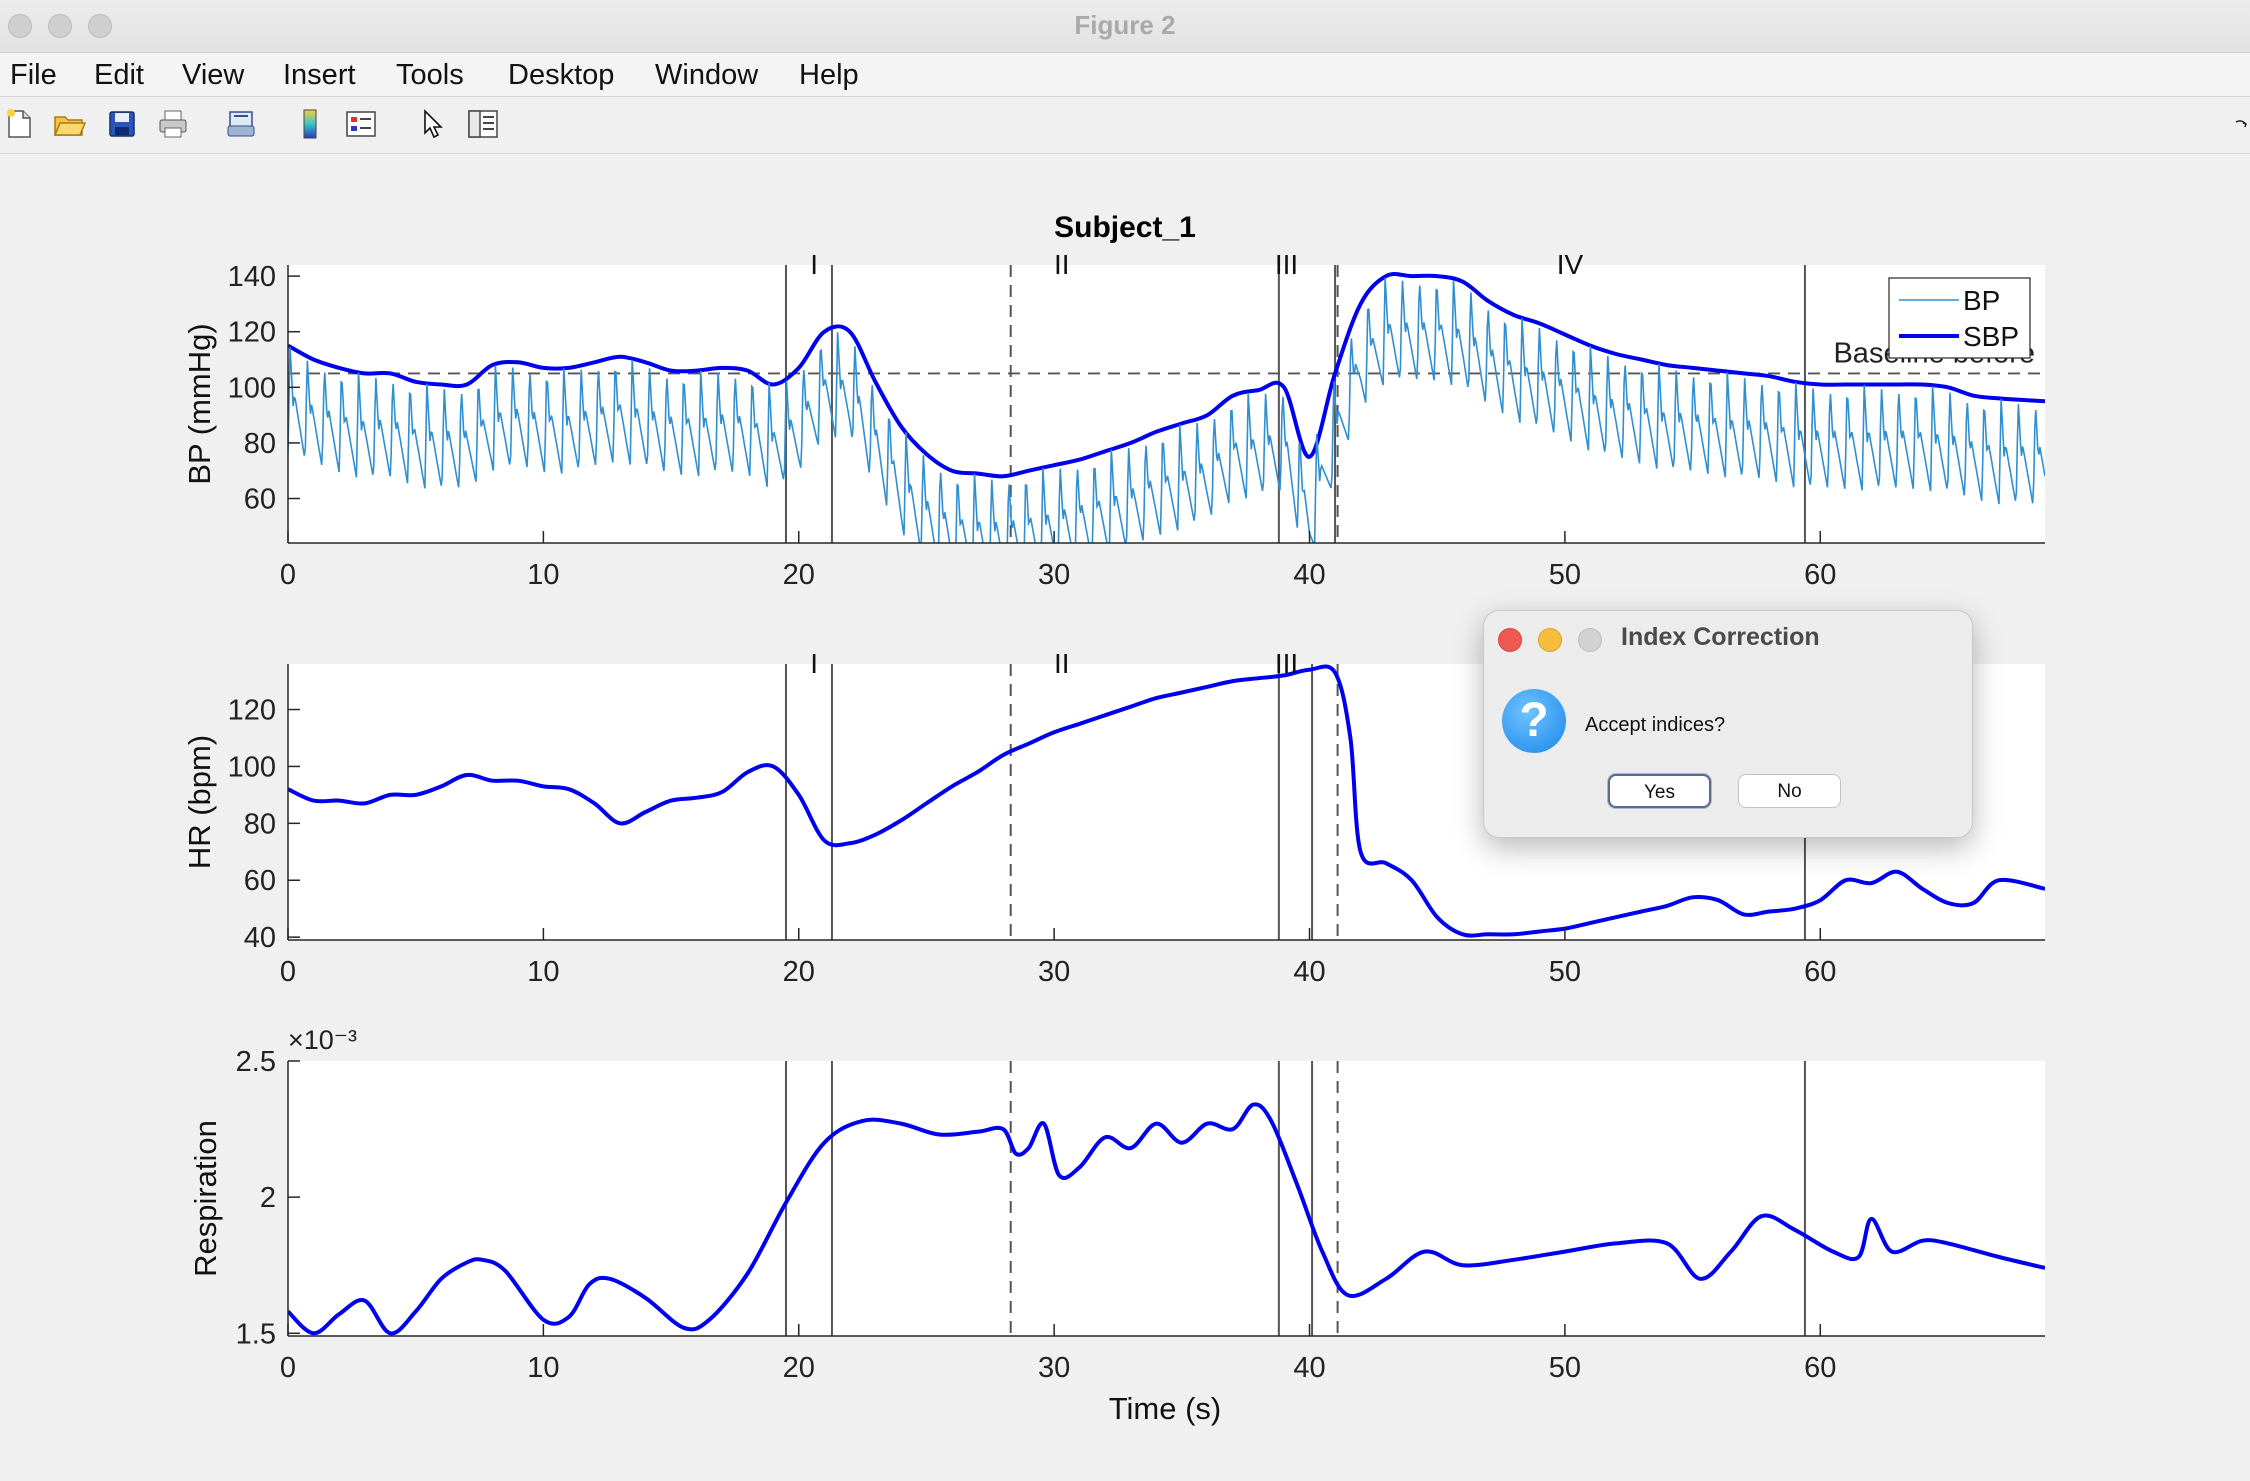 Image resolution: width=2250 pixels, height=1481 pixels. Describe the element at coordinates (19, 124) in the screenshot. I see `new-file-icon` at that location.